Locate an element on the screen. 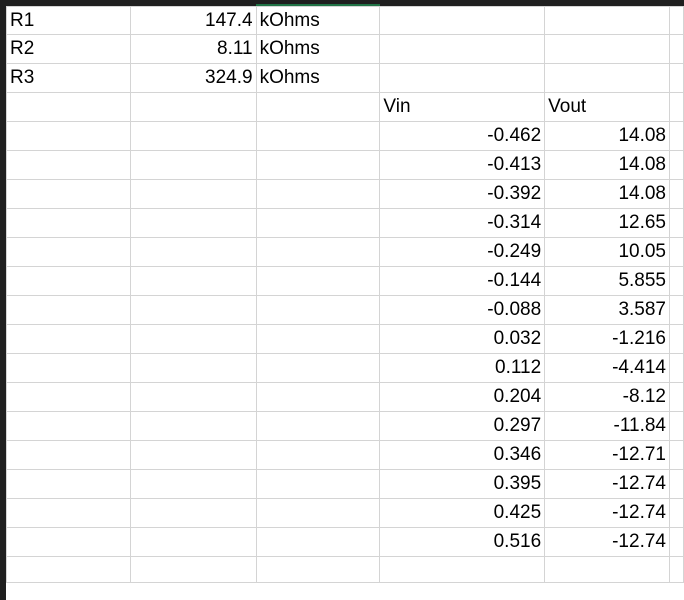  vin-cell: -0.314 is located at coordinates (462, 223).